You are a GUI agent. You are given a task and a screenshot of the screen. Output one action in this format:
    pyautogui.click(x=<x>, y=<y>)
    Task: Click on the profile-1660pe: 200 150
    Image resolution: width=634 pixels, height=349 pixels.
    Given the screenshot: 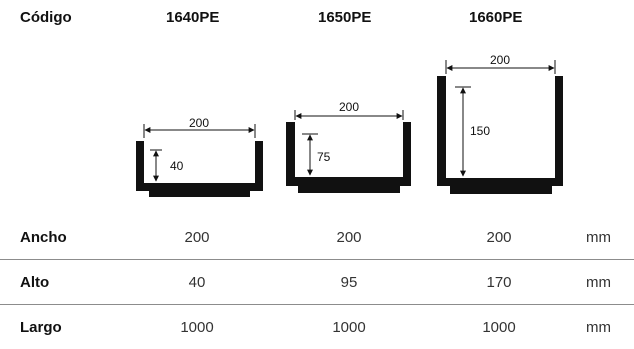 What is the action you would take?
    pyautogui.click(x=500, y=123)
    